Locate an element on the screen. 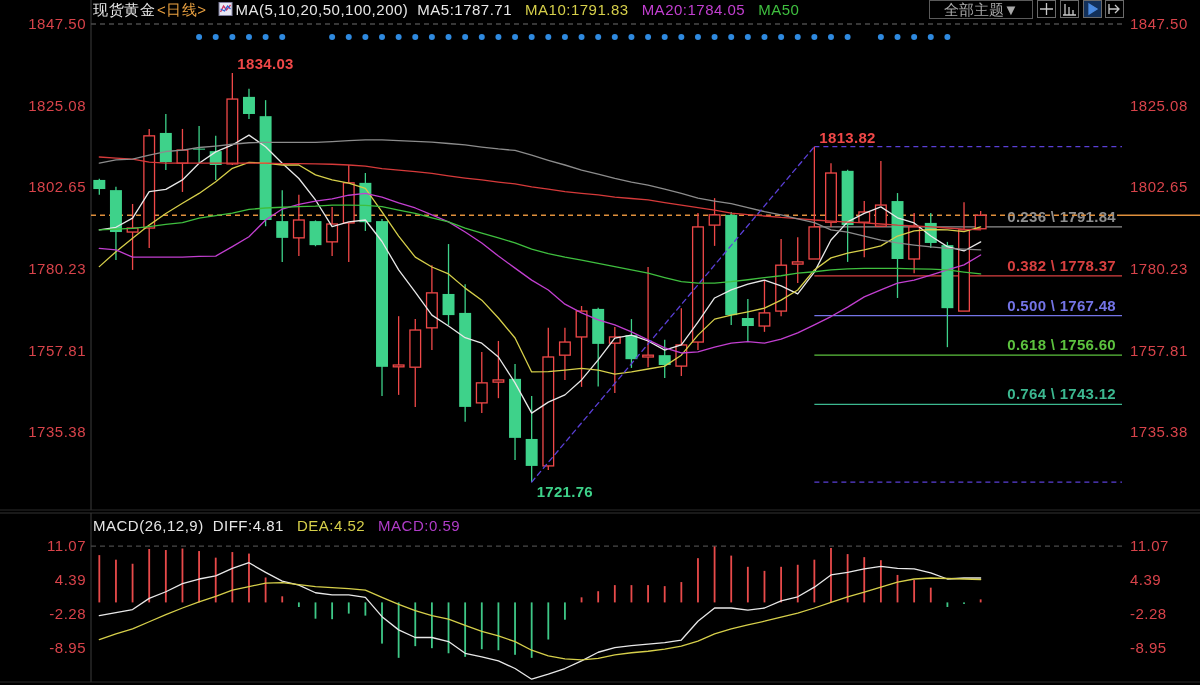 This screenshot has width=1200, height=685. button: 全部主题▼ is located at coordinates (981, 9).